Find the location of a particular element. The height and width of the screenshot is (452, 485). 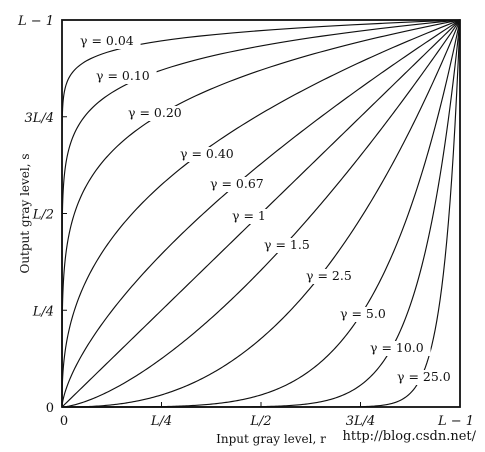

curve-label-0: γ = 0.04 is located at coordinates (107, 40).